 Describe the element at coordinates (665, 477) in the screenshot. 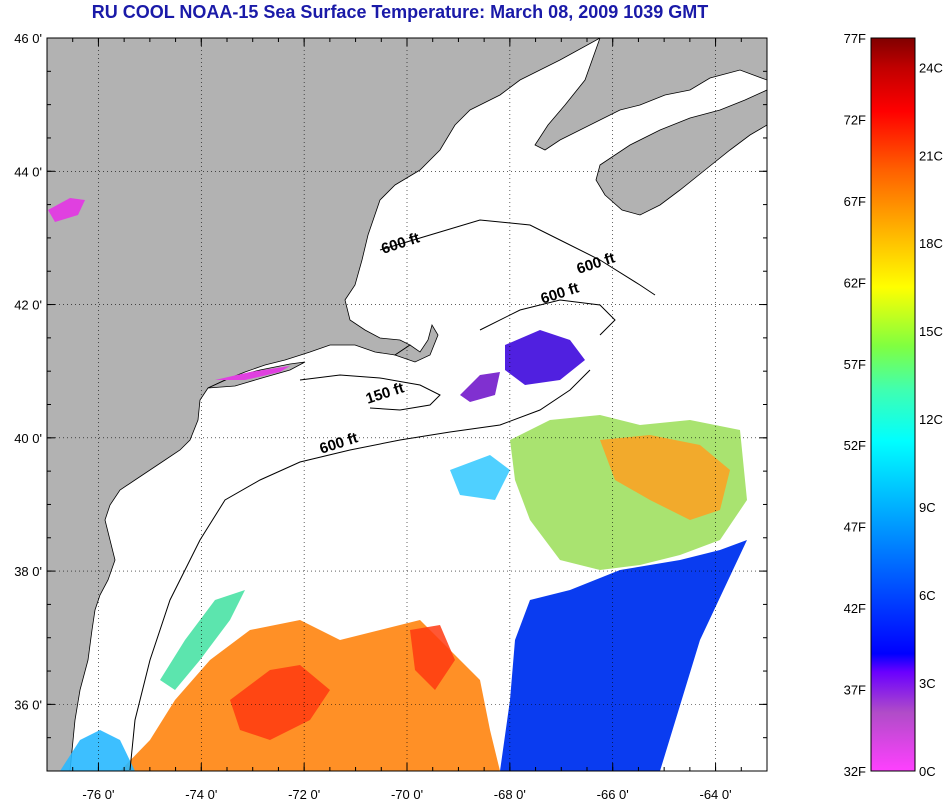

I see `sst-swath-orange-north` at that location.